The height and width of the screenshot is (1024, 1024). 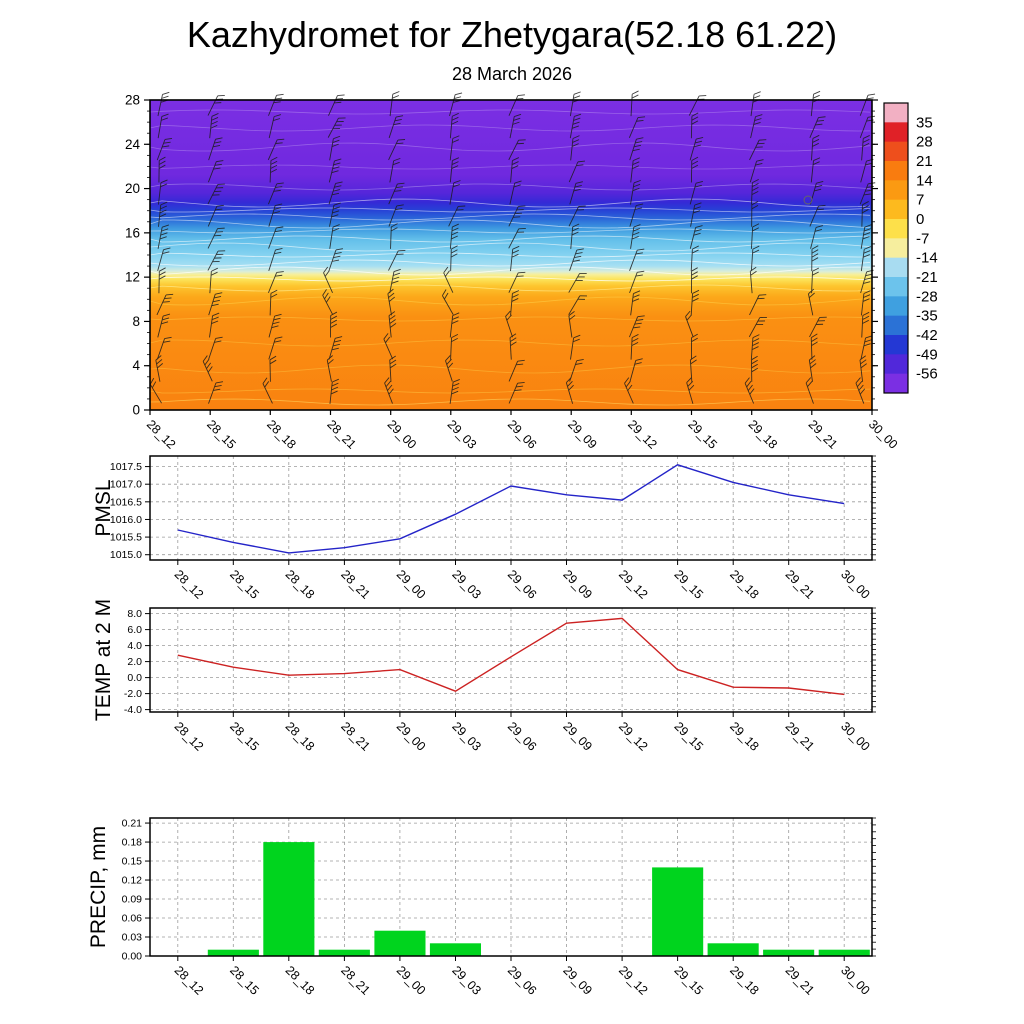 What do you see at coordinates (538, 899) in the screenshot?
I see `precip-chart-bars` at bounding box center [538, 899].